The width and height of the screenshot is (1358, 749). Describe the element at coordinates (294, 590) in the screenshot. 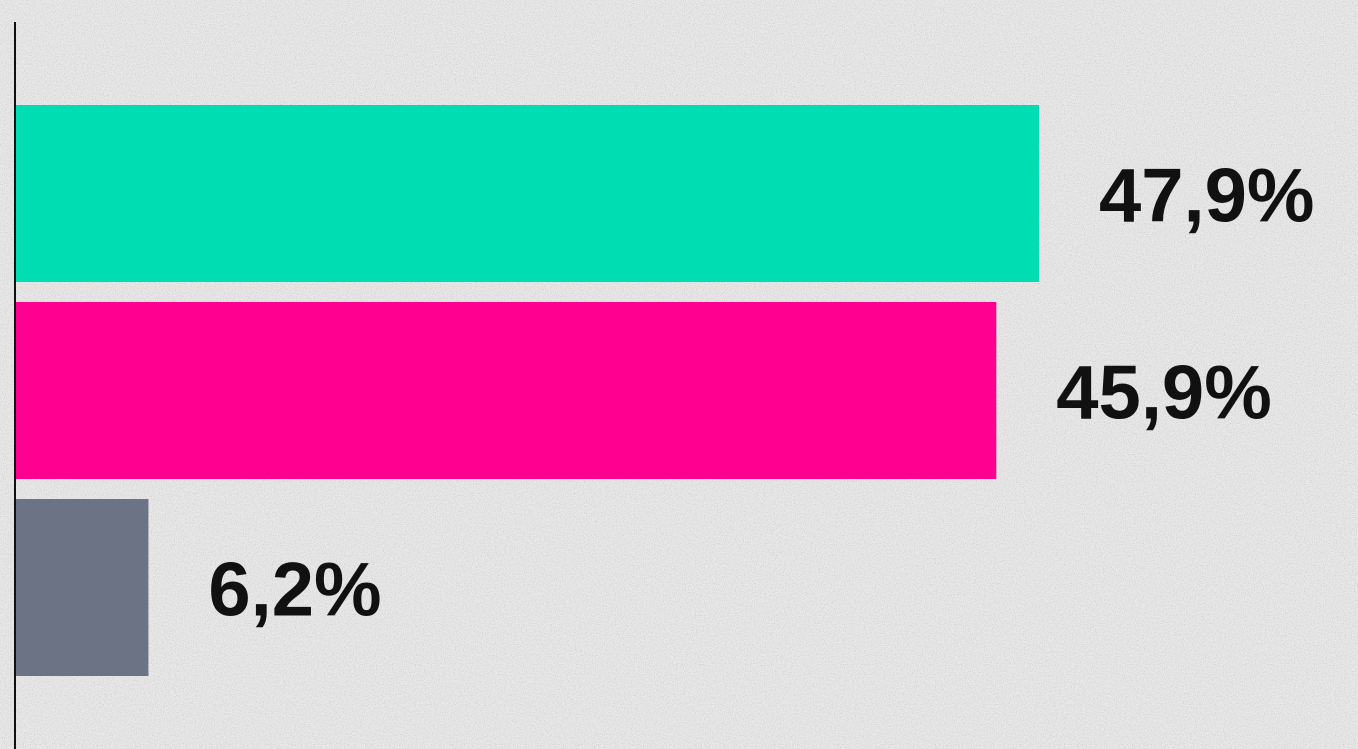

I see `data-label-3: 6,2%` at that location.